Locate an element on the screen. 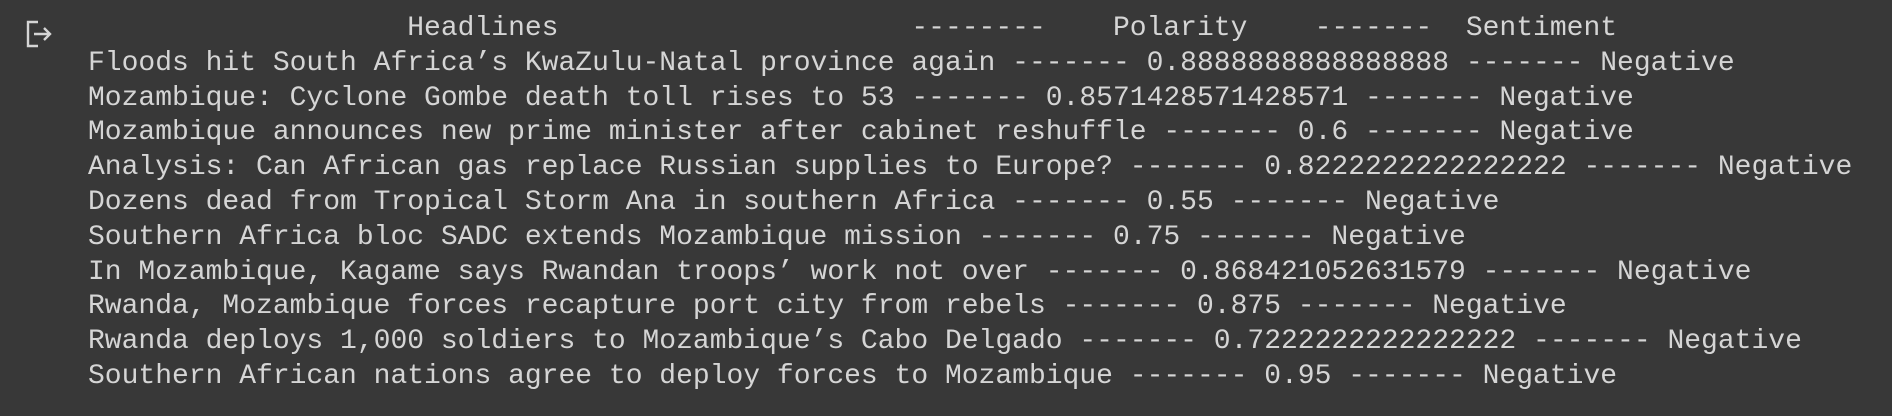 The width and height of the screenshot is (1892, 416). polarity: 0.8888888888888888 is located at coordinates (1298, 63).